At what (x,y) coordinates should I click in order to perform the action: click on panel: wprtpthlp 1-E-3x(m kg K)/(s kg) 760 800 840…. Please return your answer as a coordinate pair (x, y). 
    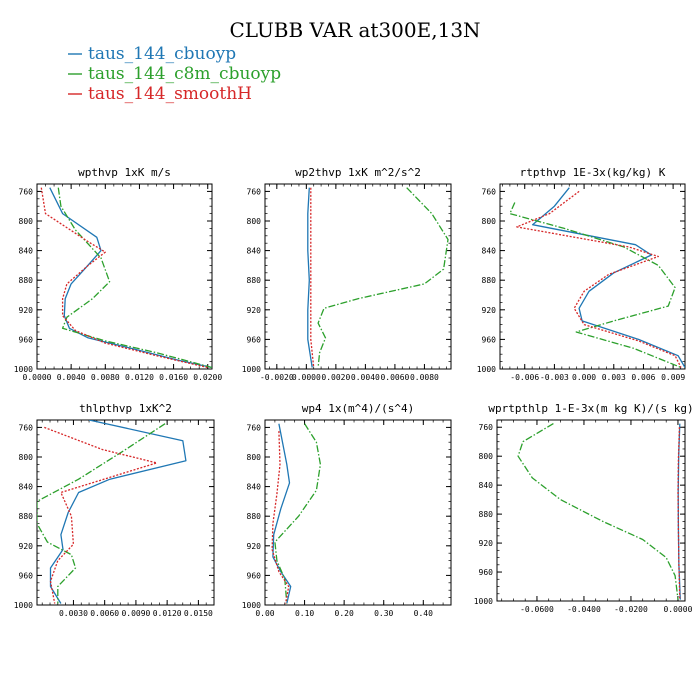
    Looking at the image, I should click on (584, 508).